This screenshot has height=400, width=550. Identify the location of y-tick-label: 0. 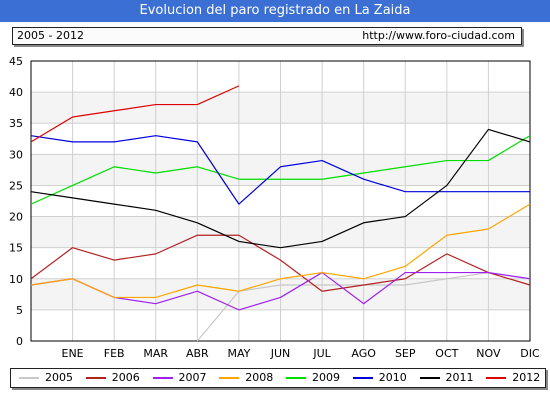
(19, 341).